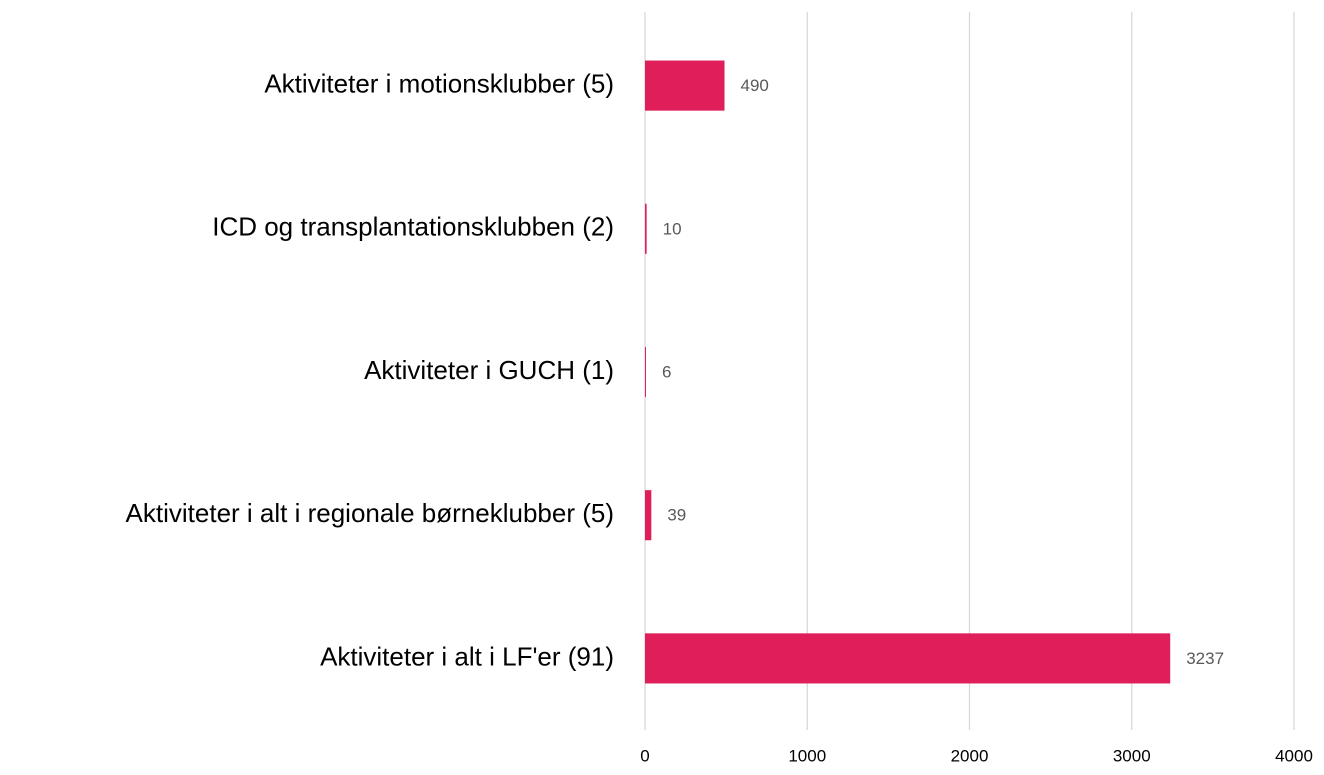 Image resolution: width=1324 pixels, height=775 pixels. Describe the element at coordinates (676, 515) in the screenshot. I see `value-label: 39` at that location.